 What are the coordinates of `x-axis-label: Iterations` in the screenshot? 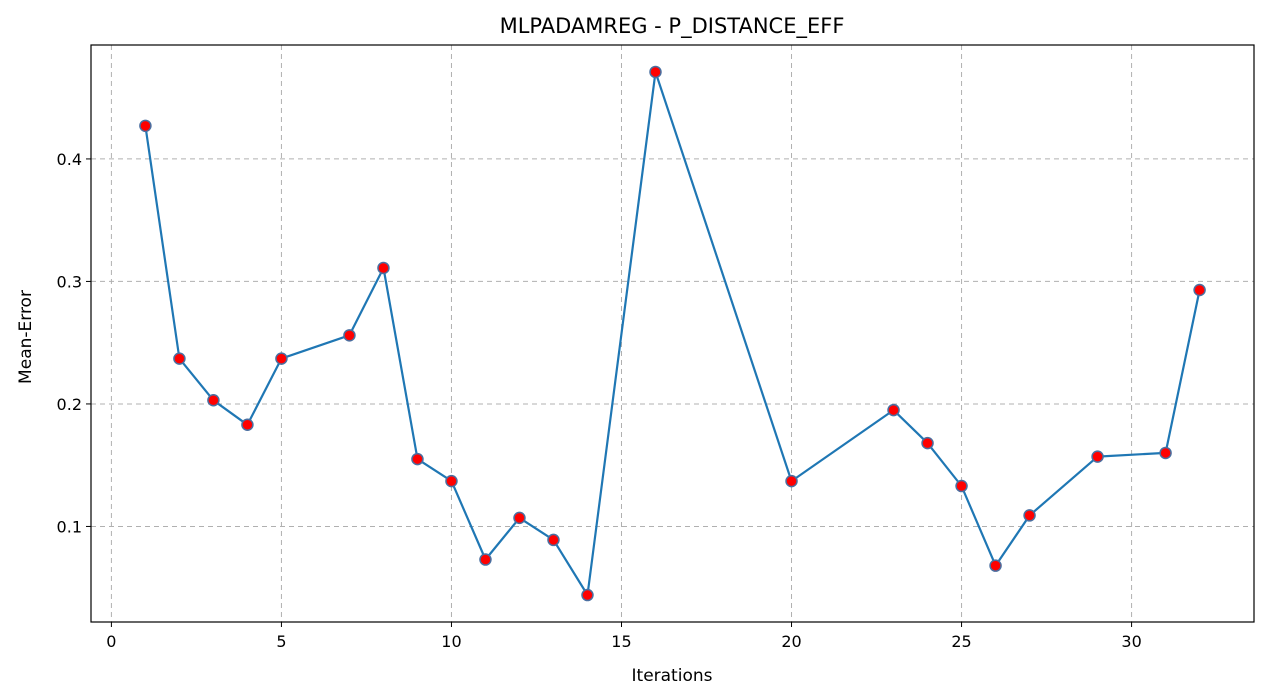 It's located at (672, 676).